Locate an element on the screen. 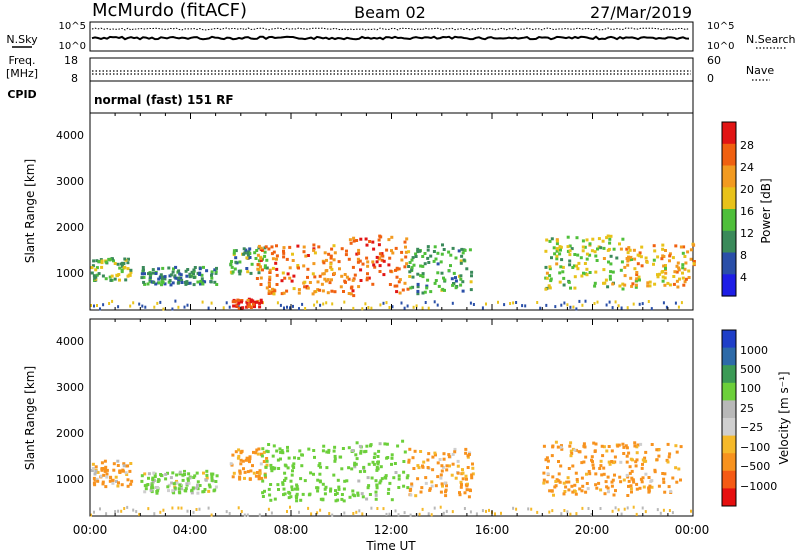  noise-left-tick-top: 10^5 is located at coordinates (72, 26).